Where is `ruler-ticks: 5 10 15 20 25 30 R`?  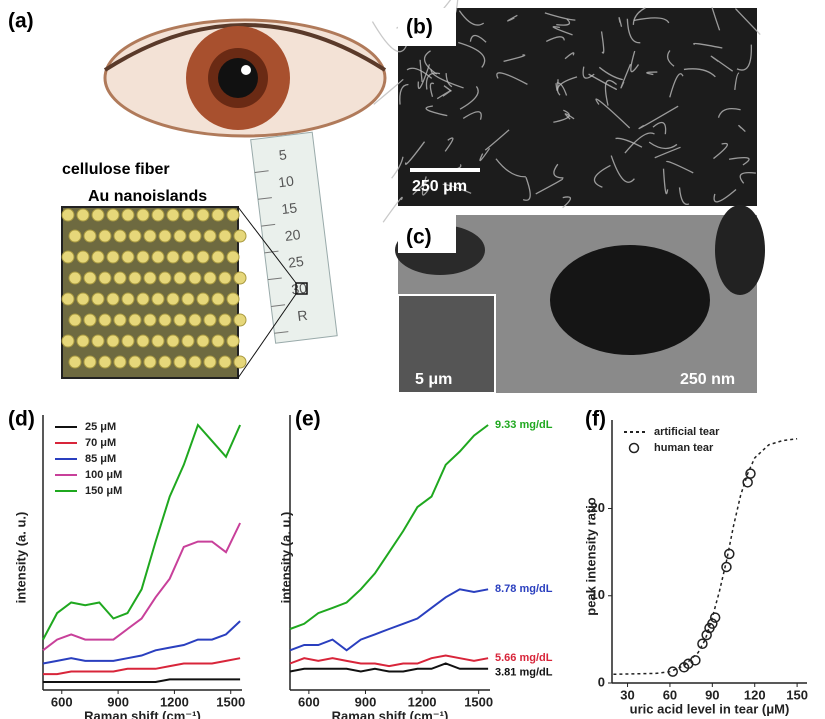
ruler-ticks: 5 10 15 20 25 30 R is located at coordinates (281, 240).